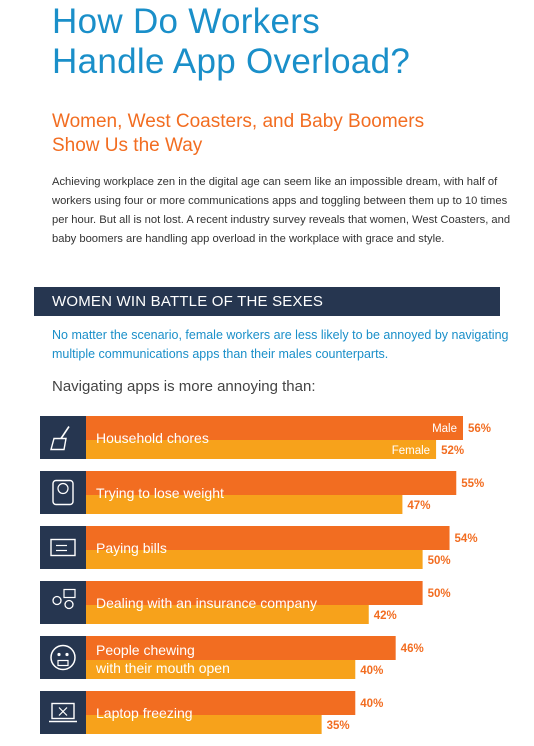 This screenshot has height=746, width=534. I want to click on value-label-female: 47%, so click(418, 506).